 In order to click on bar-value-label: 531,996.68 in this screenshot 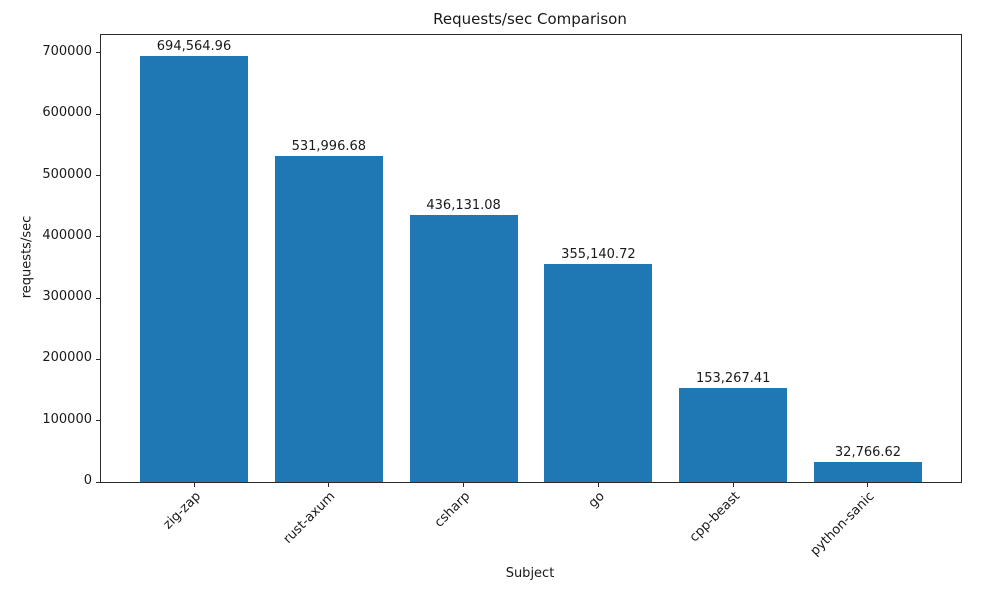, I will do `click(329, 146)`.